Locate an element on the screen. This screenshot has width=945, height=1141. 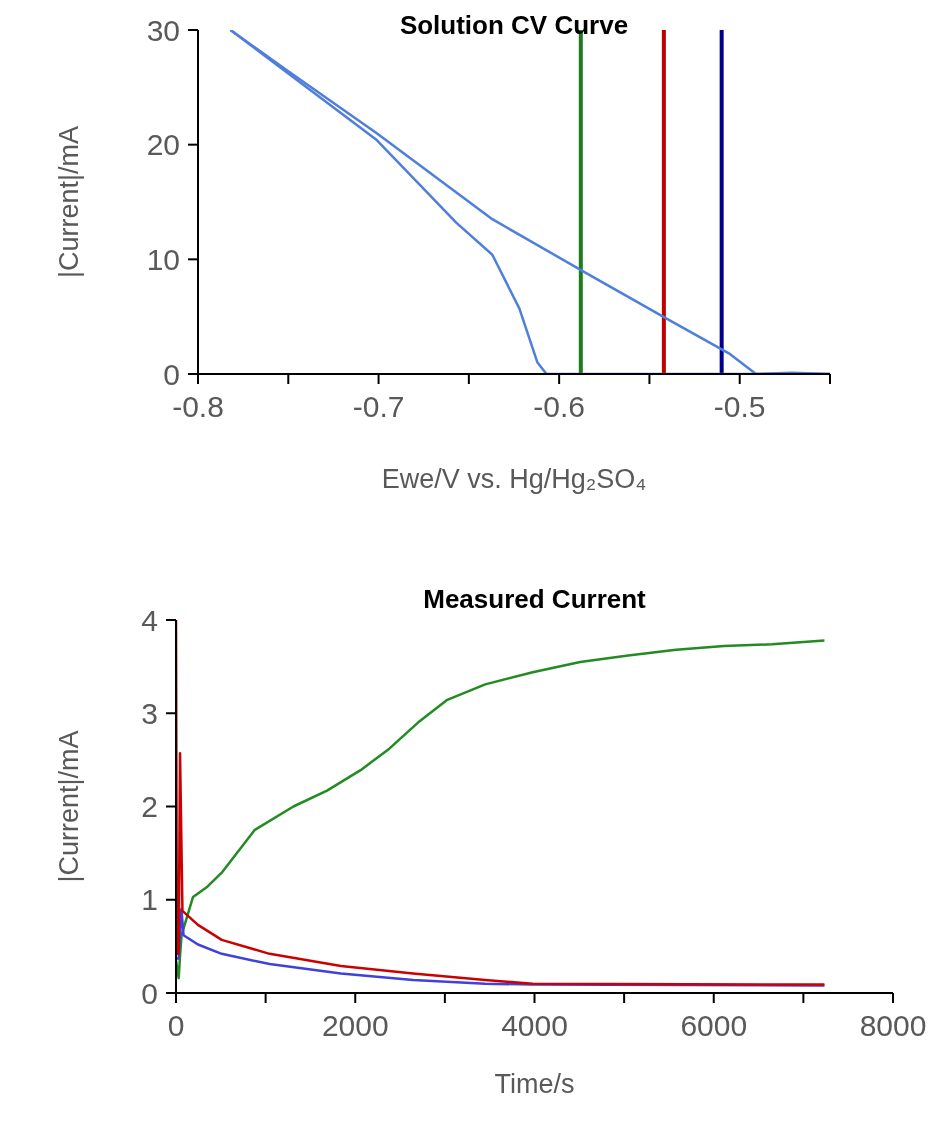
x-tick-label: 2000 is located at coordinates (355, 1026).